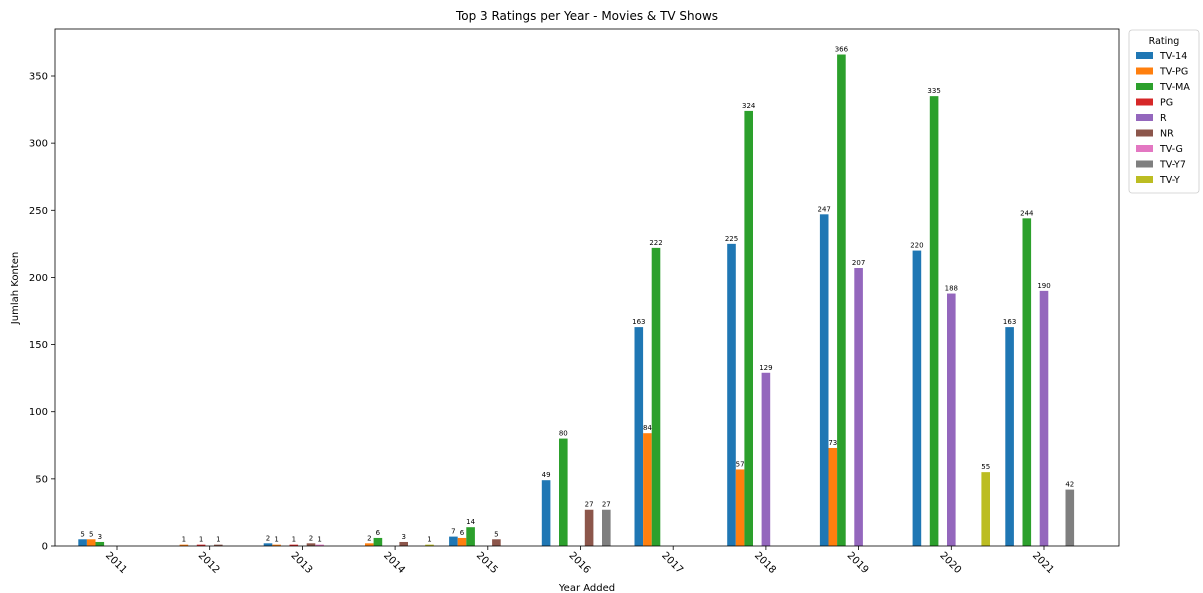 Image resolution: width=1203 pixels, height=593 pixels. I want to click on bar-value-label: 84, so click(647, 428).